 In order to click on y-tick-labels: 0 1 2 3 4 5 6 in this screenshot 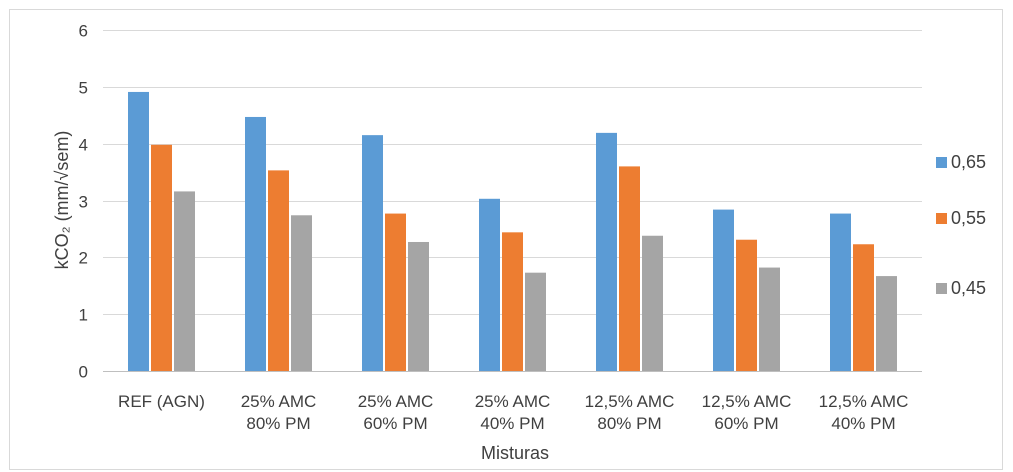, I will do `click(83, 202)`.